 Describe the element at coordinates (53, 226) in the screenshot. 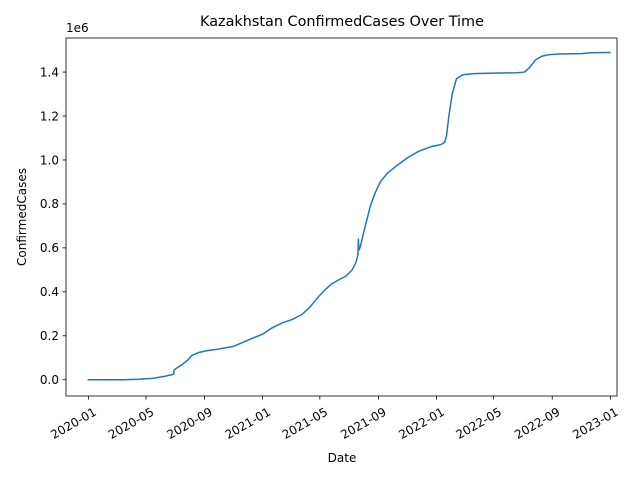

I see `y-axis-ticks: 0.0 0.2 0.4 0.6 0.8 1.0 1.2 1.4` at that location.